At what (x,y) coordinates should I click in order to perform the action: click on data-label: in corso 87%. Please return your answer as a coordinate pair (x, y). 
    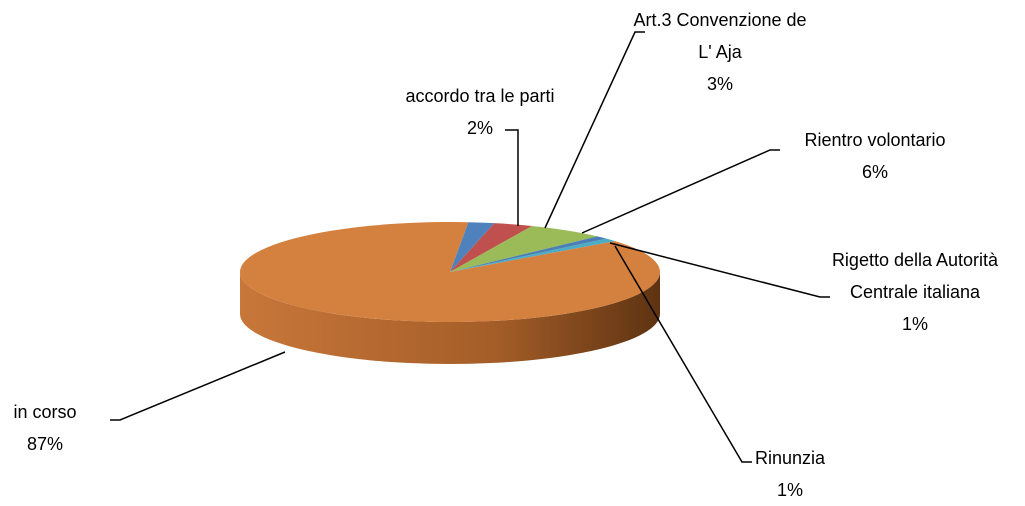
    Looking at the image, I should click on (45, 428).